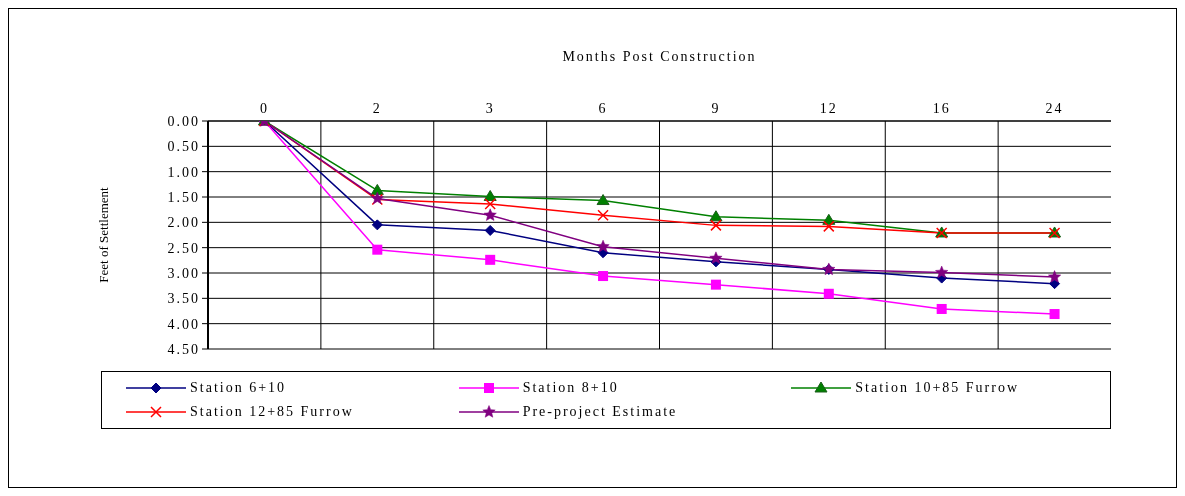  What do you see at coordinates (377, 108) in the screenshot?
I see `x-tick-label: 2` at bounding box center [377, 108].